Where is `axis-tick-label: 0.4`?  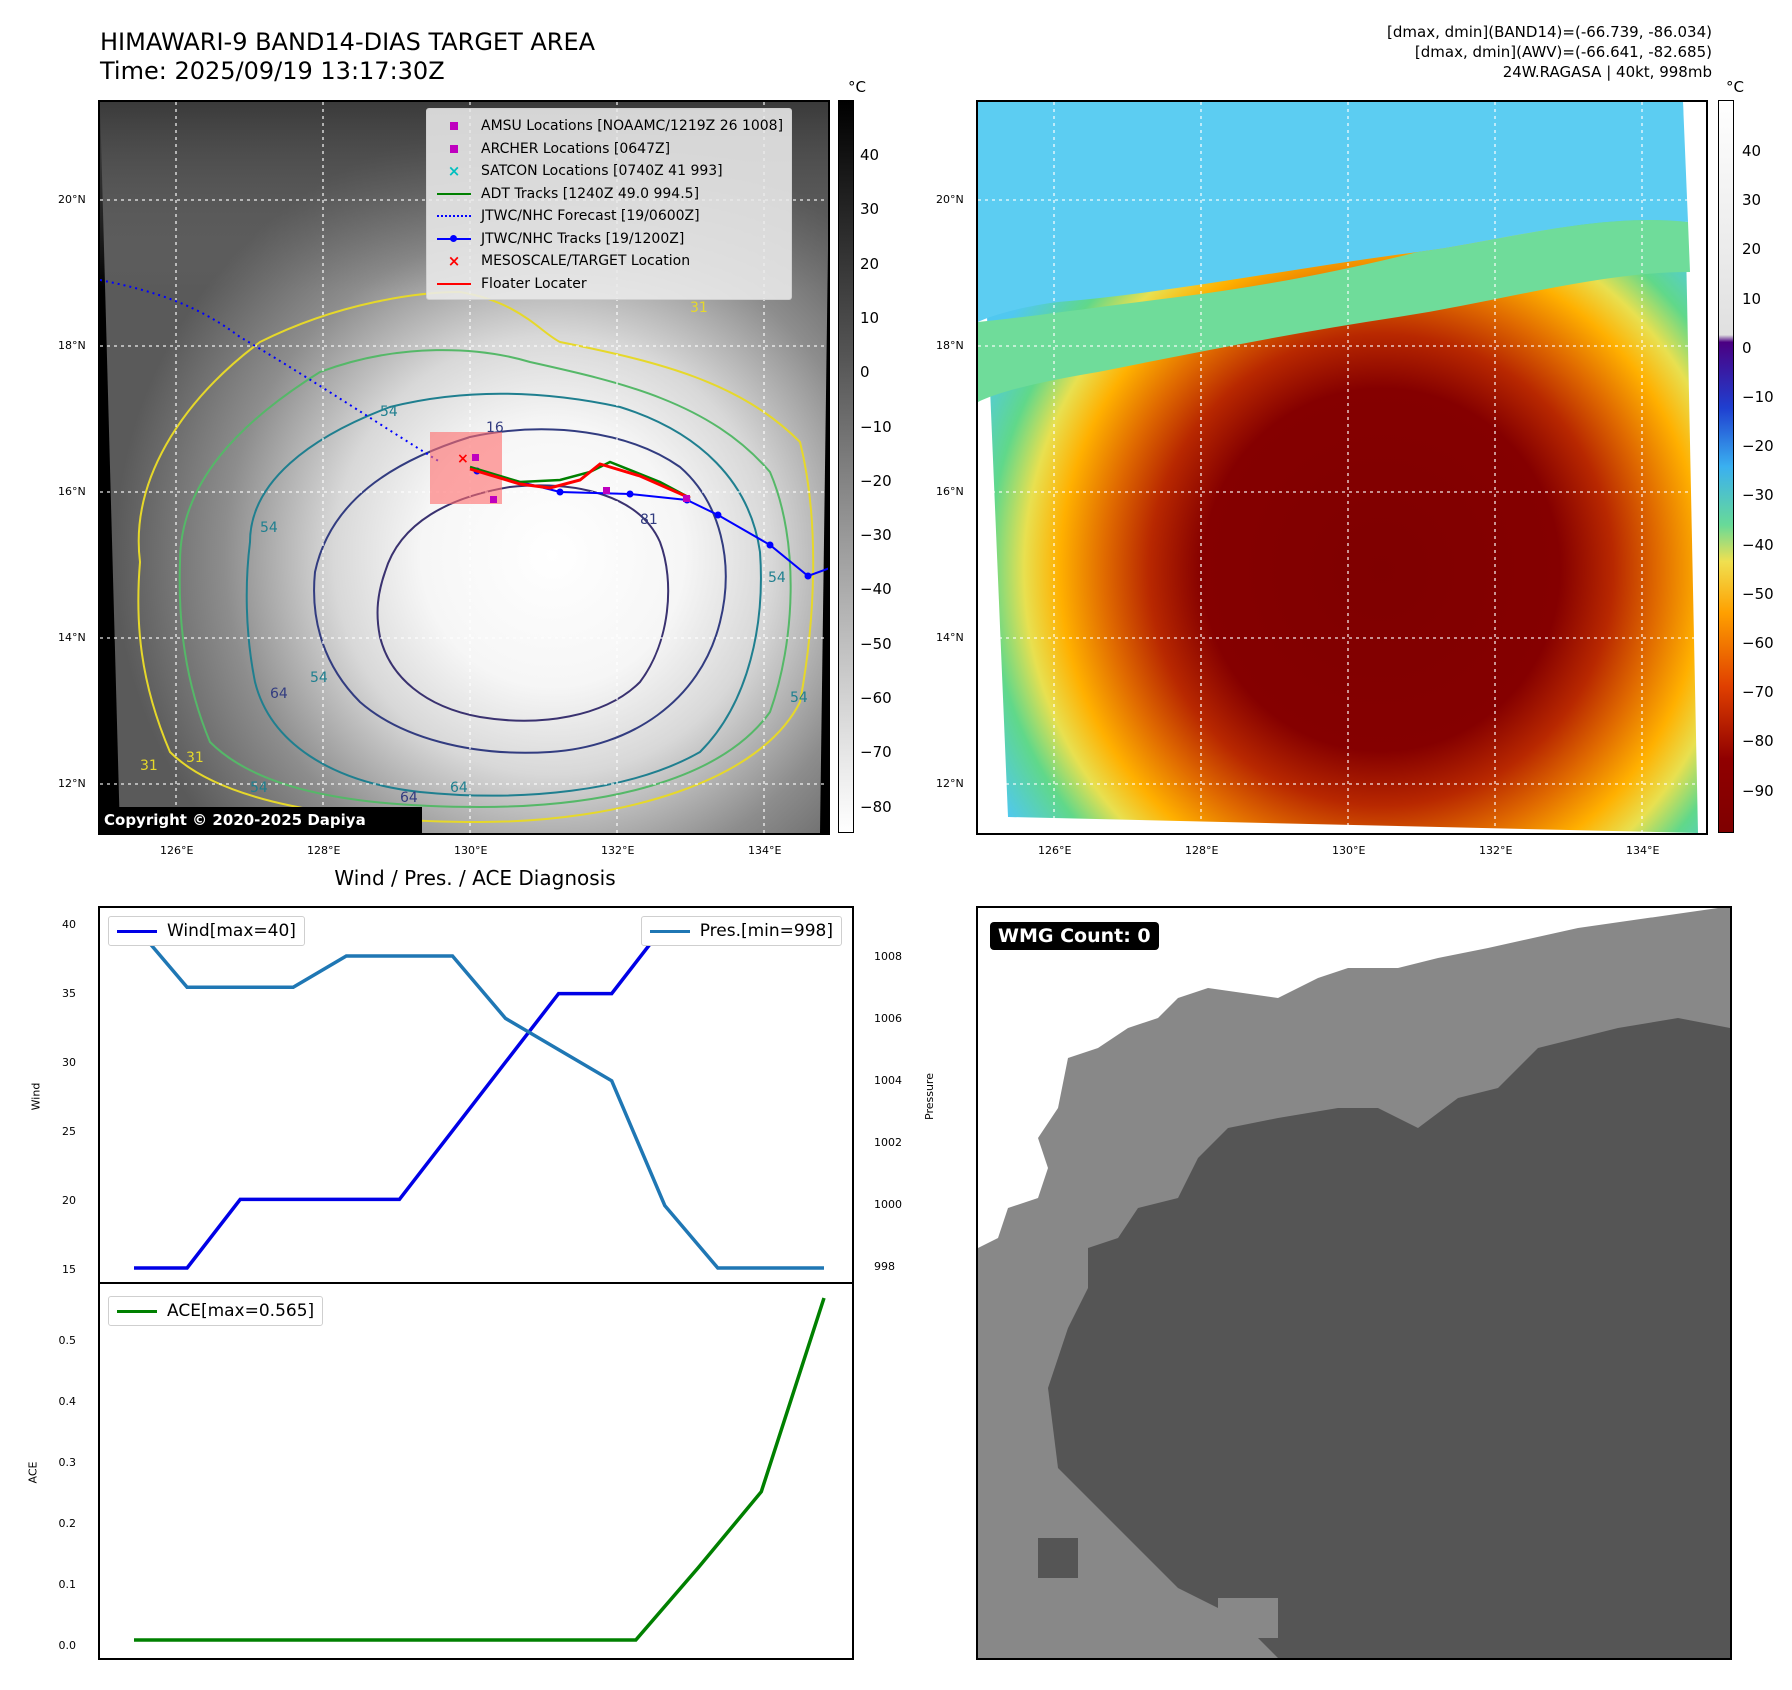 axis-tick-label: 0.4 is located at coordinates (67, 1401).